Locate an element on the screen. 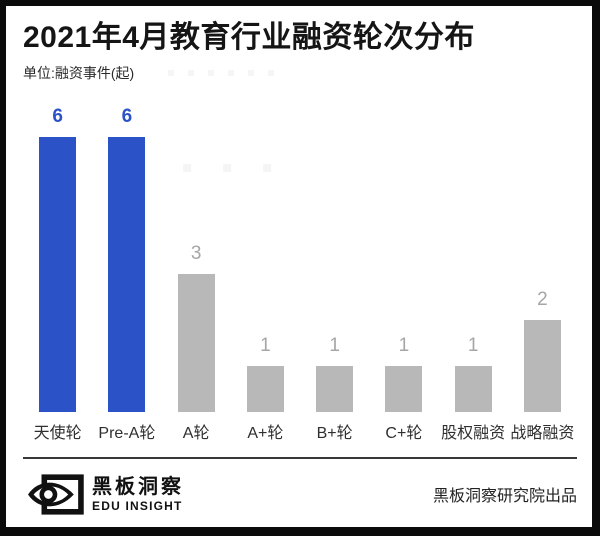  x-axis-label: Pre-A轮 is located at coordinates (127, 433).